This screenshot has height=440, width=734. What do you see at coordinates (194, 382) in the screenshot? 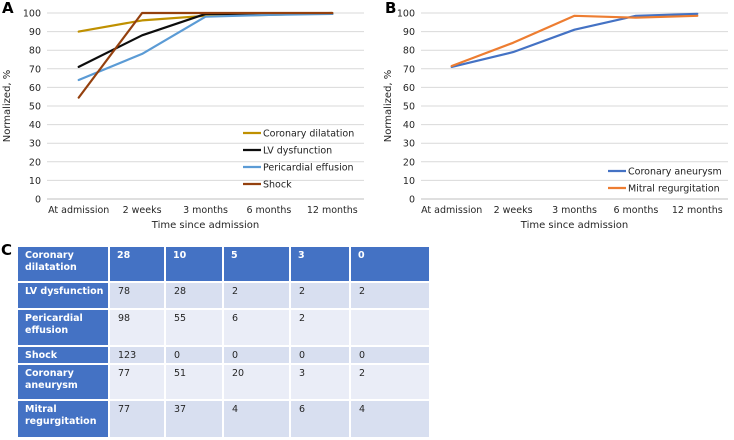
I see `data-cell: 51` at bounding box center [194, 382].